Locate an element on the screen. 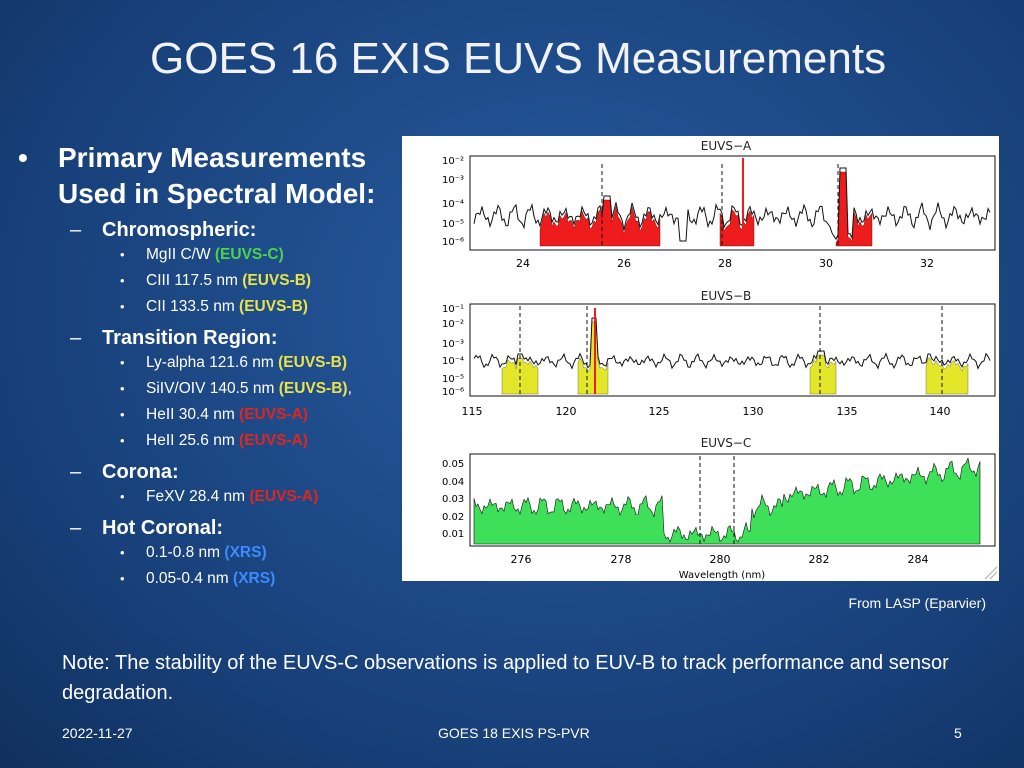 The height and width of the screenshot is (768, 1024). panel-a-ytick: 10⁻⁶ is located at coordinates (453, 242).